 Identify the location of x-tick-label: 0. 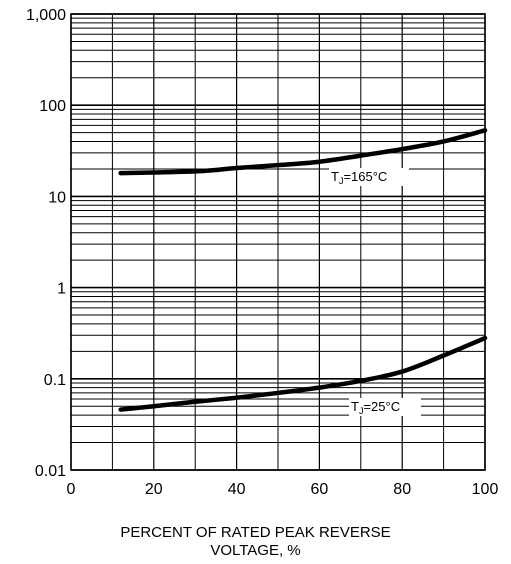
(71, 489).